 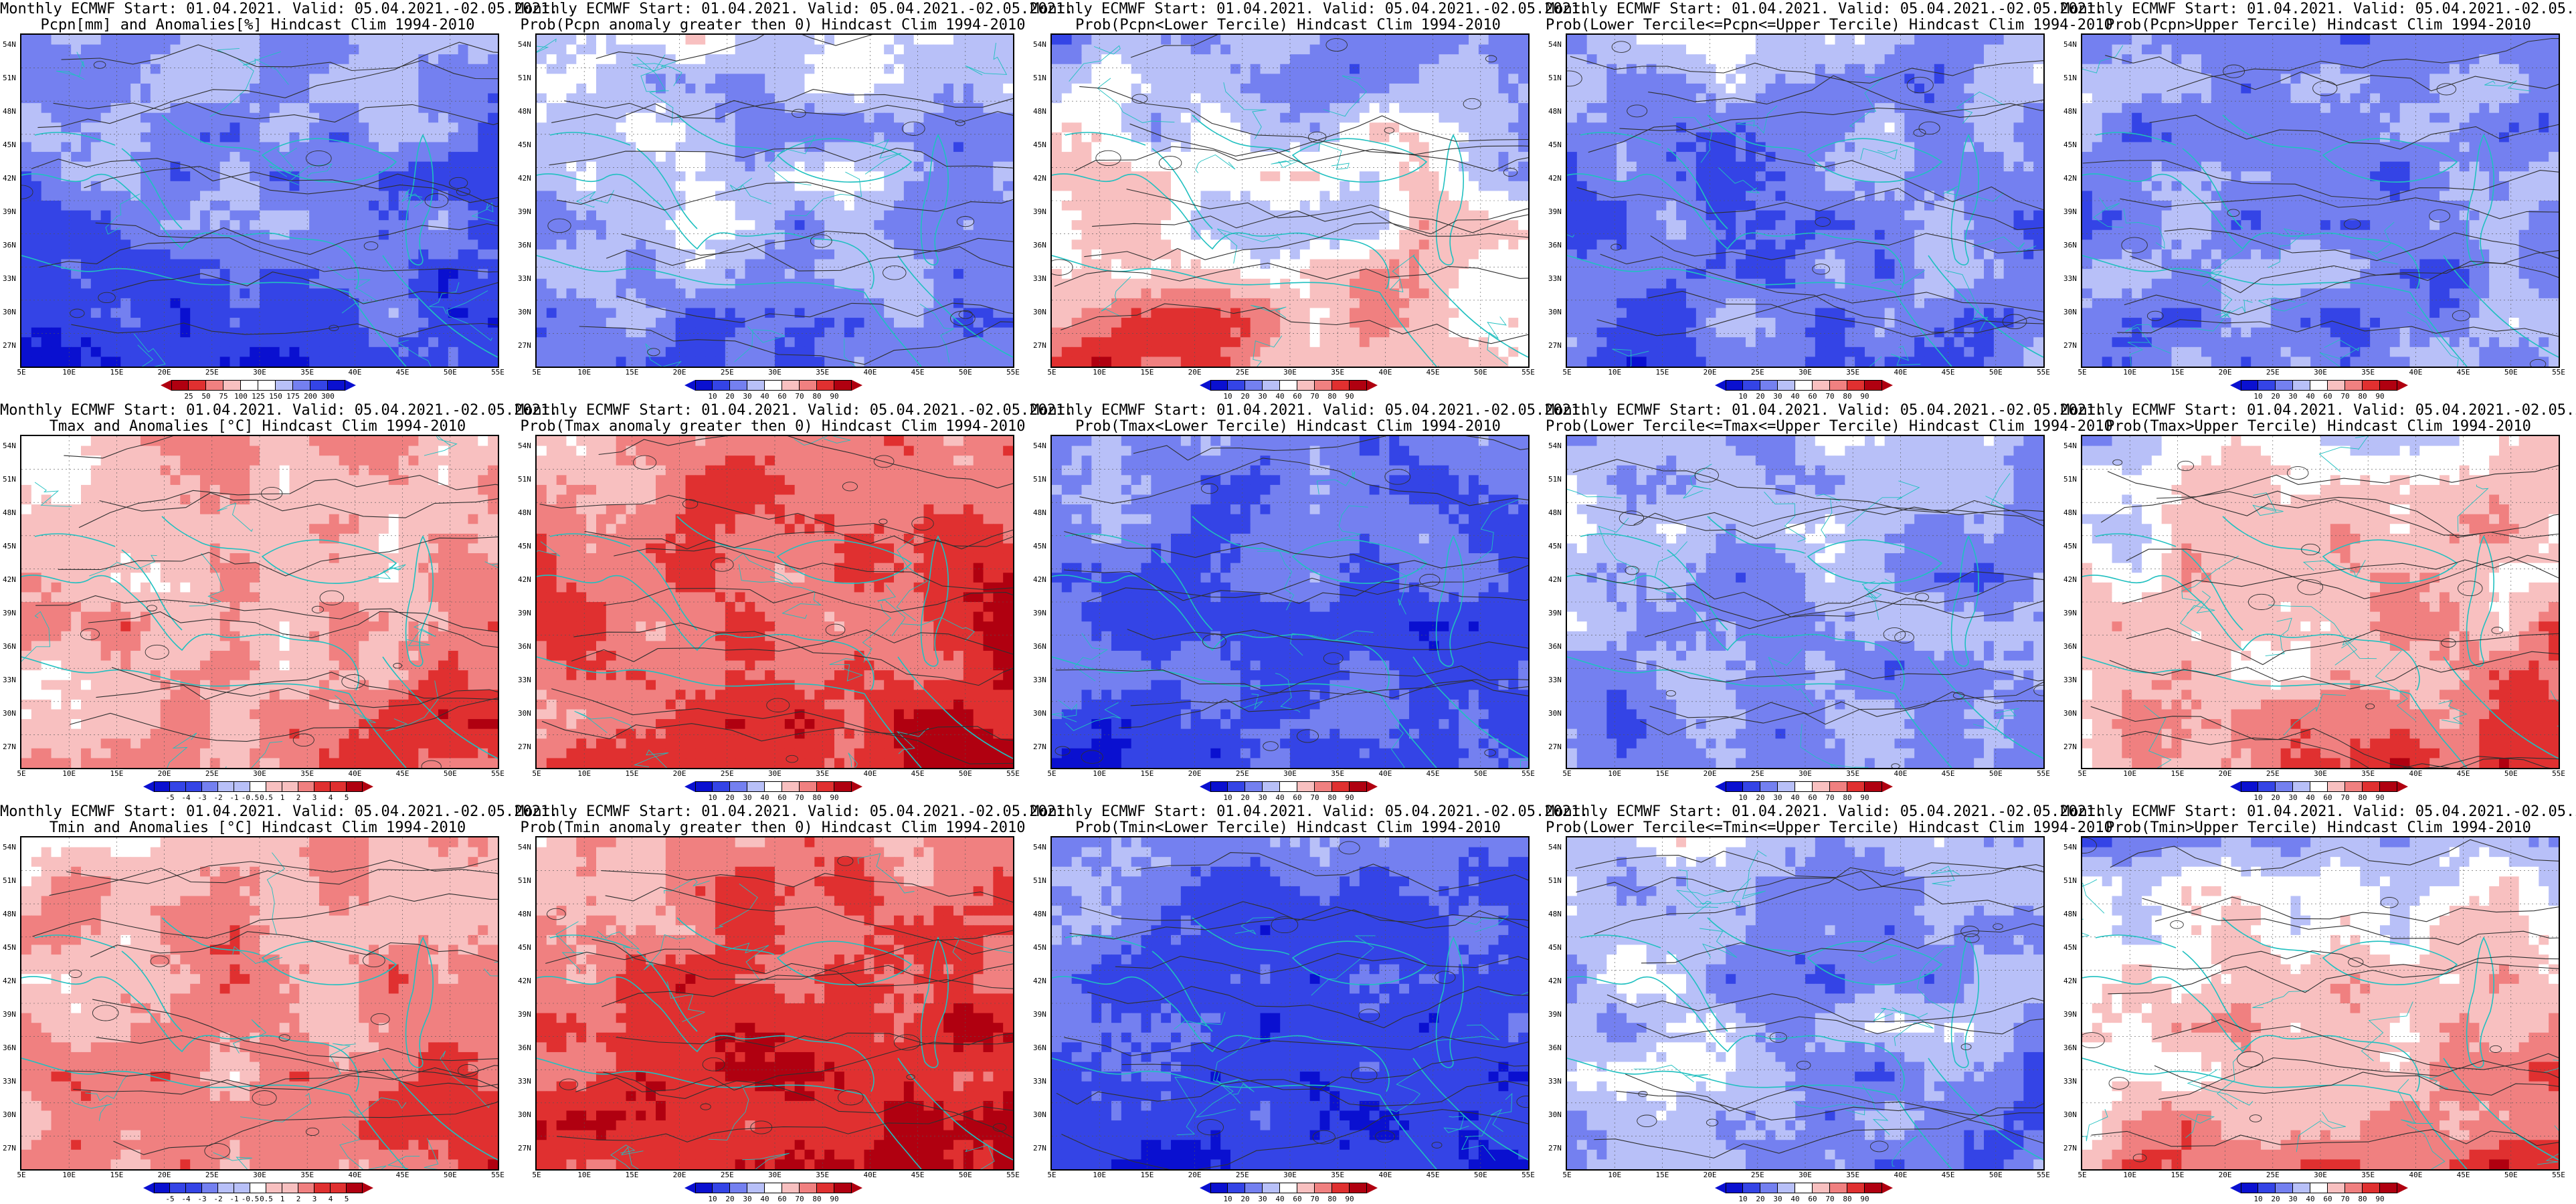 I want to click on longitude-label: 25E, so click(x=727, y=773).